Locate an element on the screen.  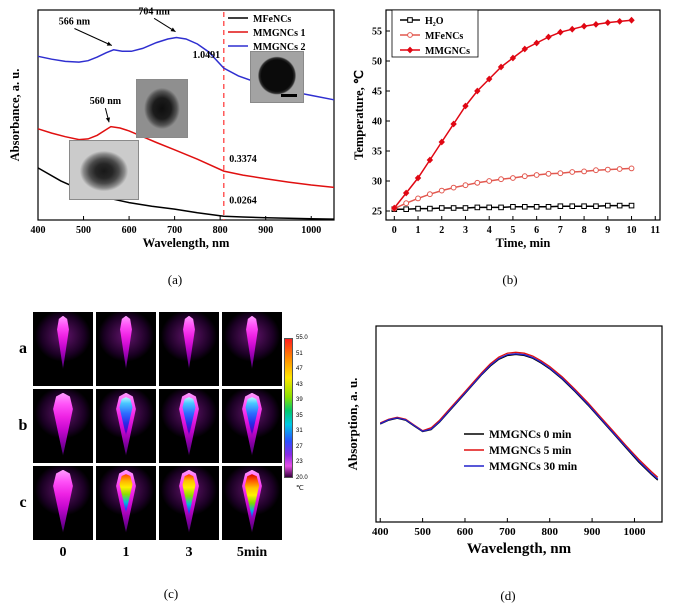
svg-text: MMGNCs 2 is located at coordinates (279, 47).